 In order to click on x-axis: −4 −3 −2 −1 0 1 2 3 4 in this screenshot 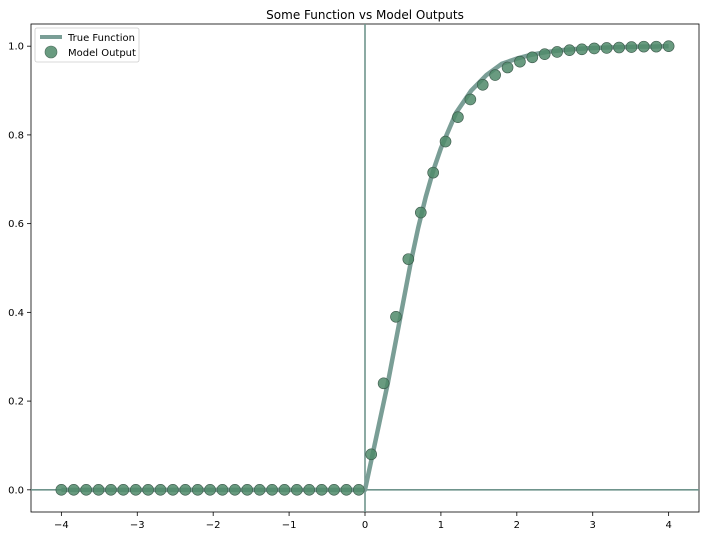, I will do `click(363, 521)`.